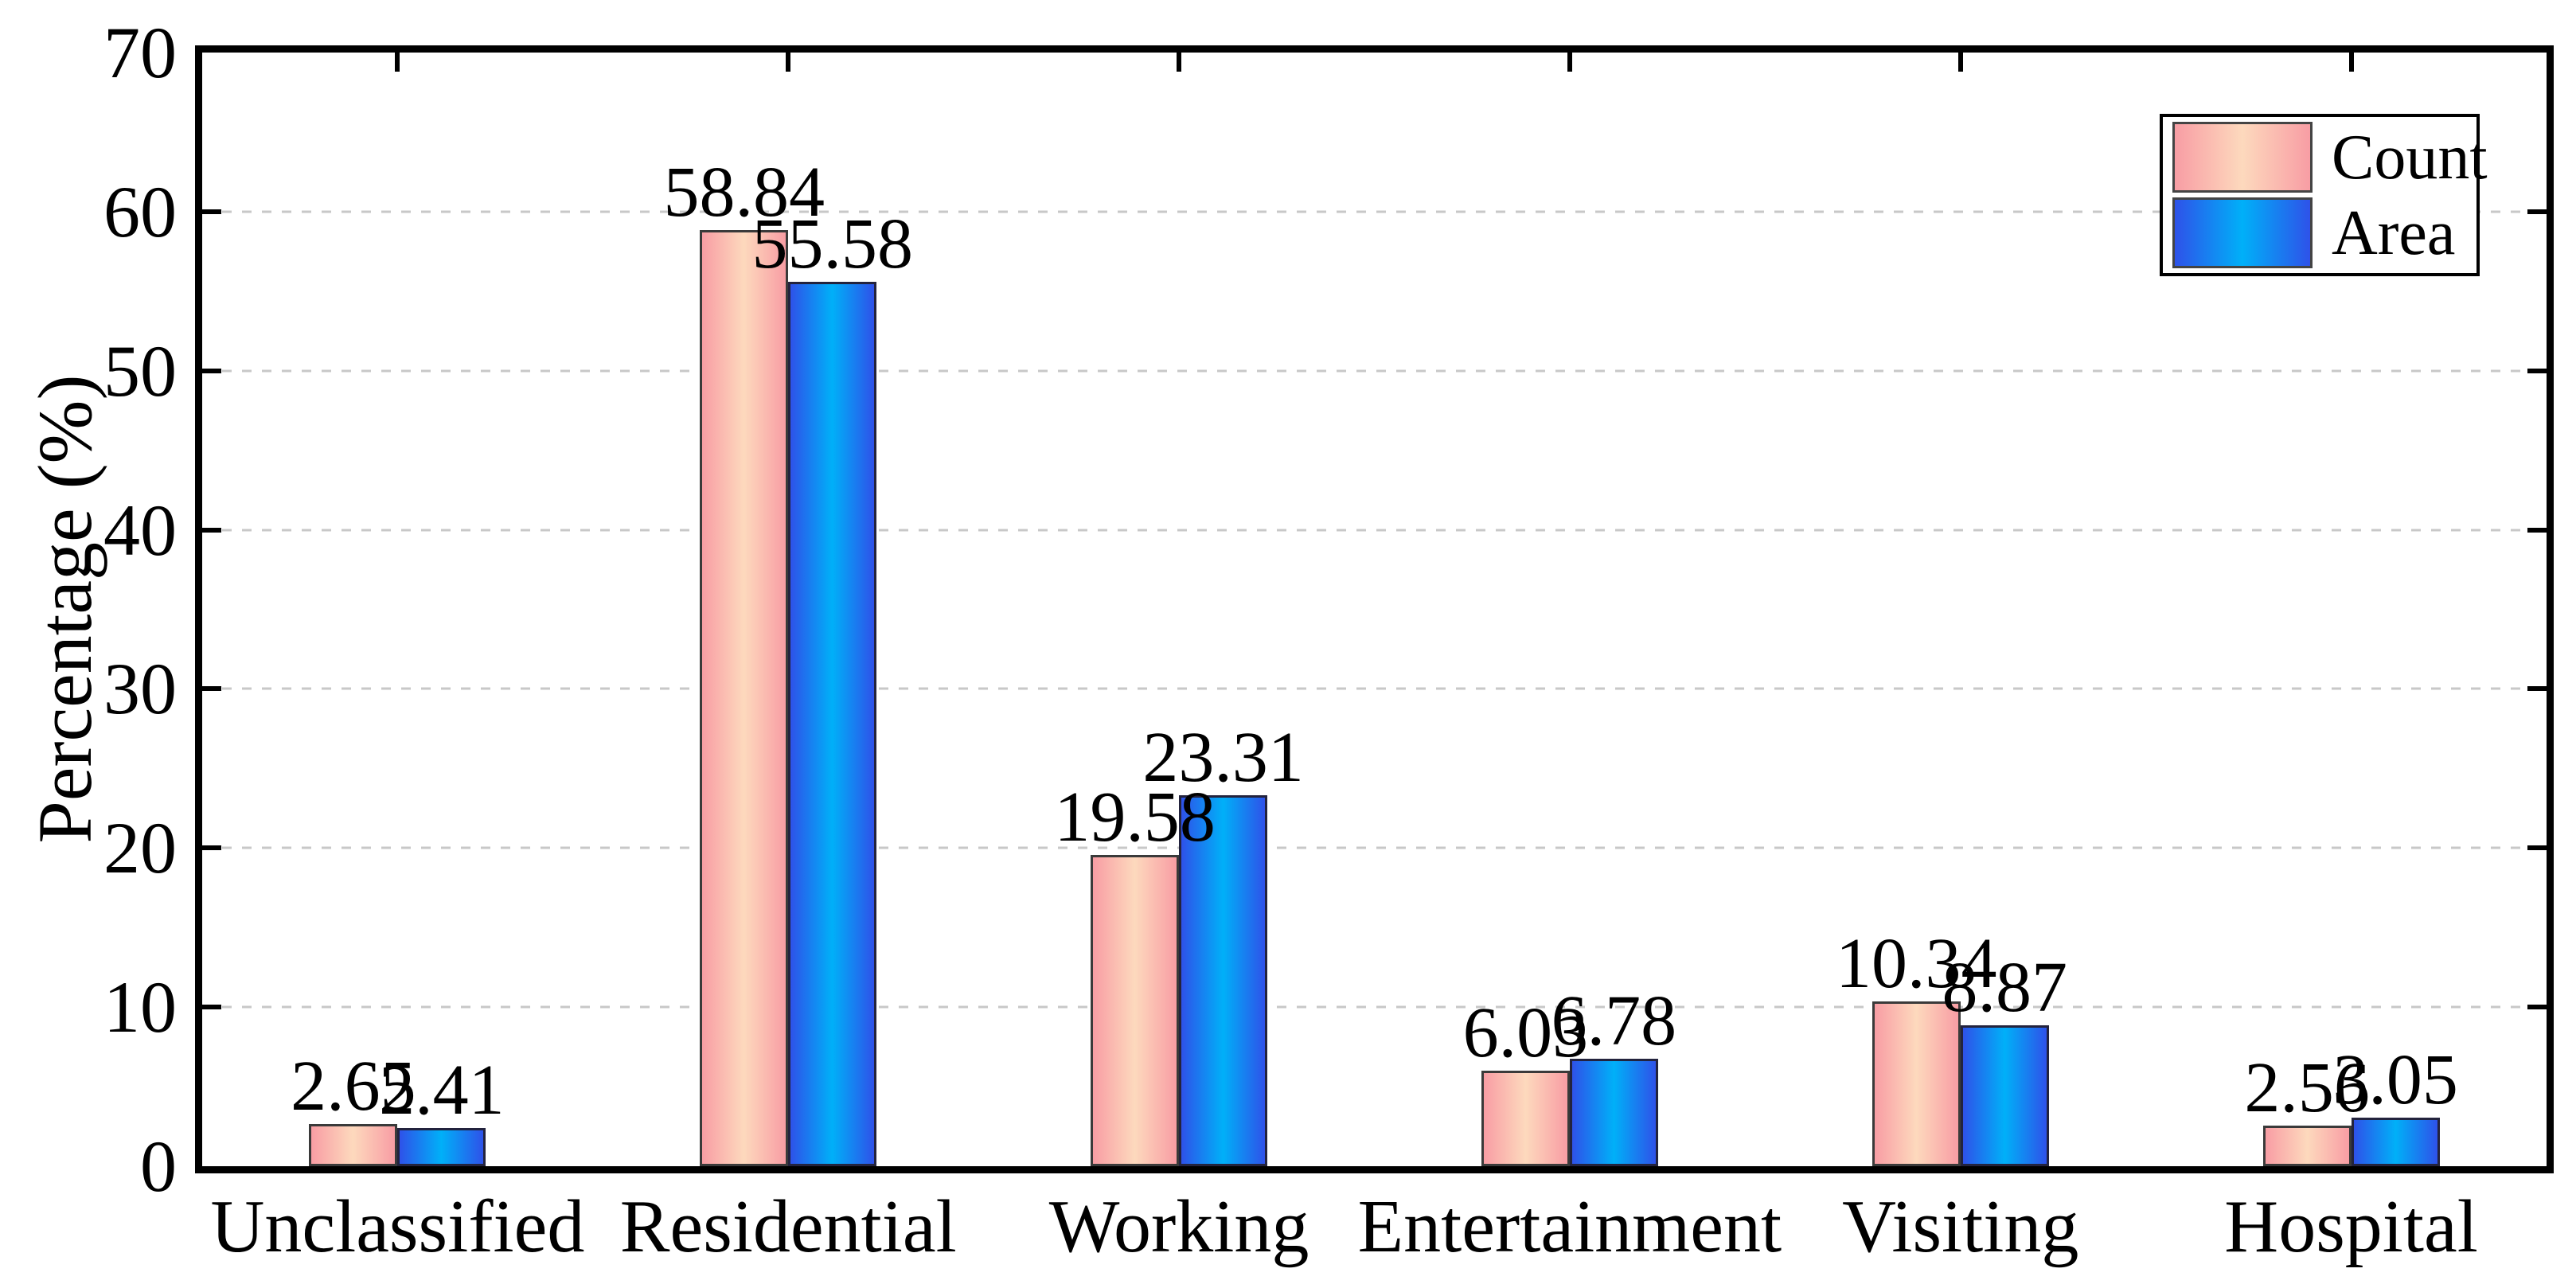  Describe the element at coordinates (744, 192) in the screenshot. I see `value-label-count-residential: 58.84` at that location.